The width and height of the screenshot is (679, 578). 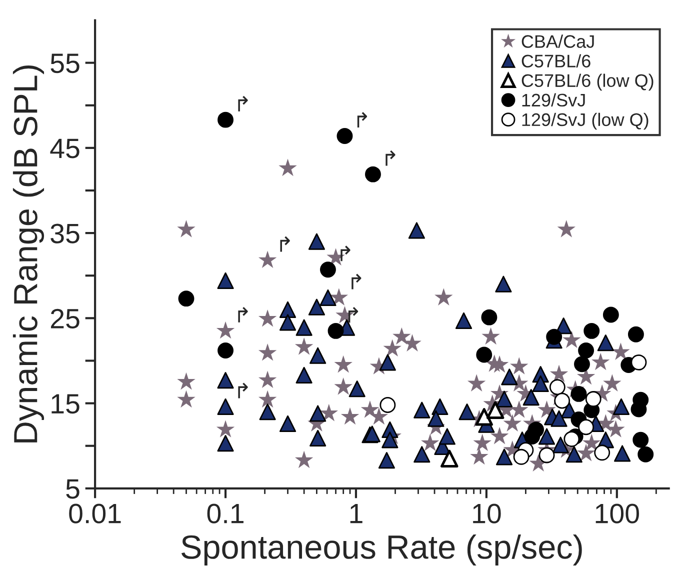 What do you see at coordinates (65, 64) in the screenshot?
I see `y-tick-label: 55` at bounding box center [65, 64].